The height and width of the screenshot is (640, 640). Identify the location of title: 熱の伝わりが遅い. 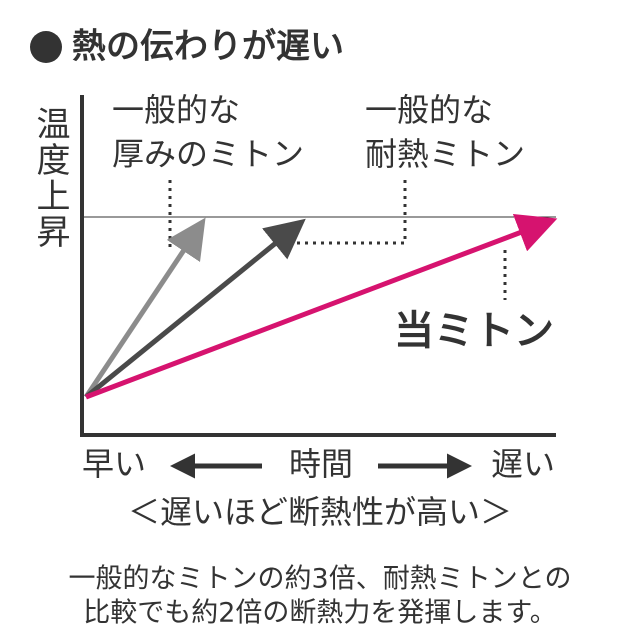
(208, 47).